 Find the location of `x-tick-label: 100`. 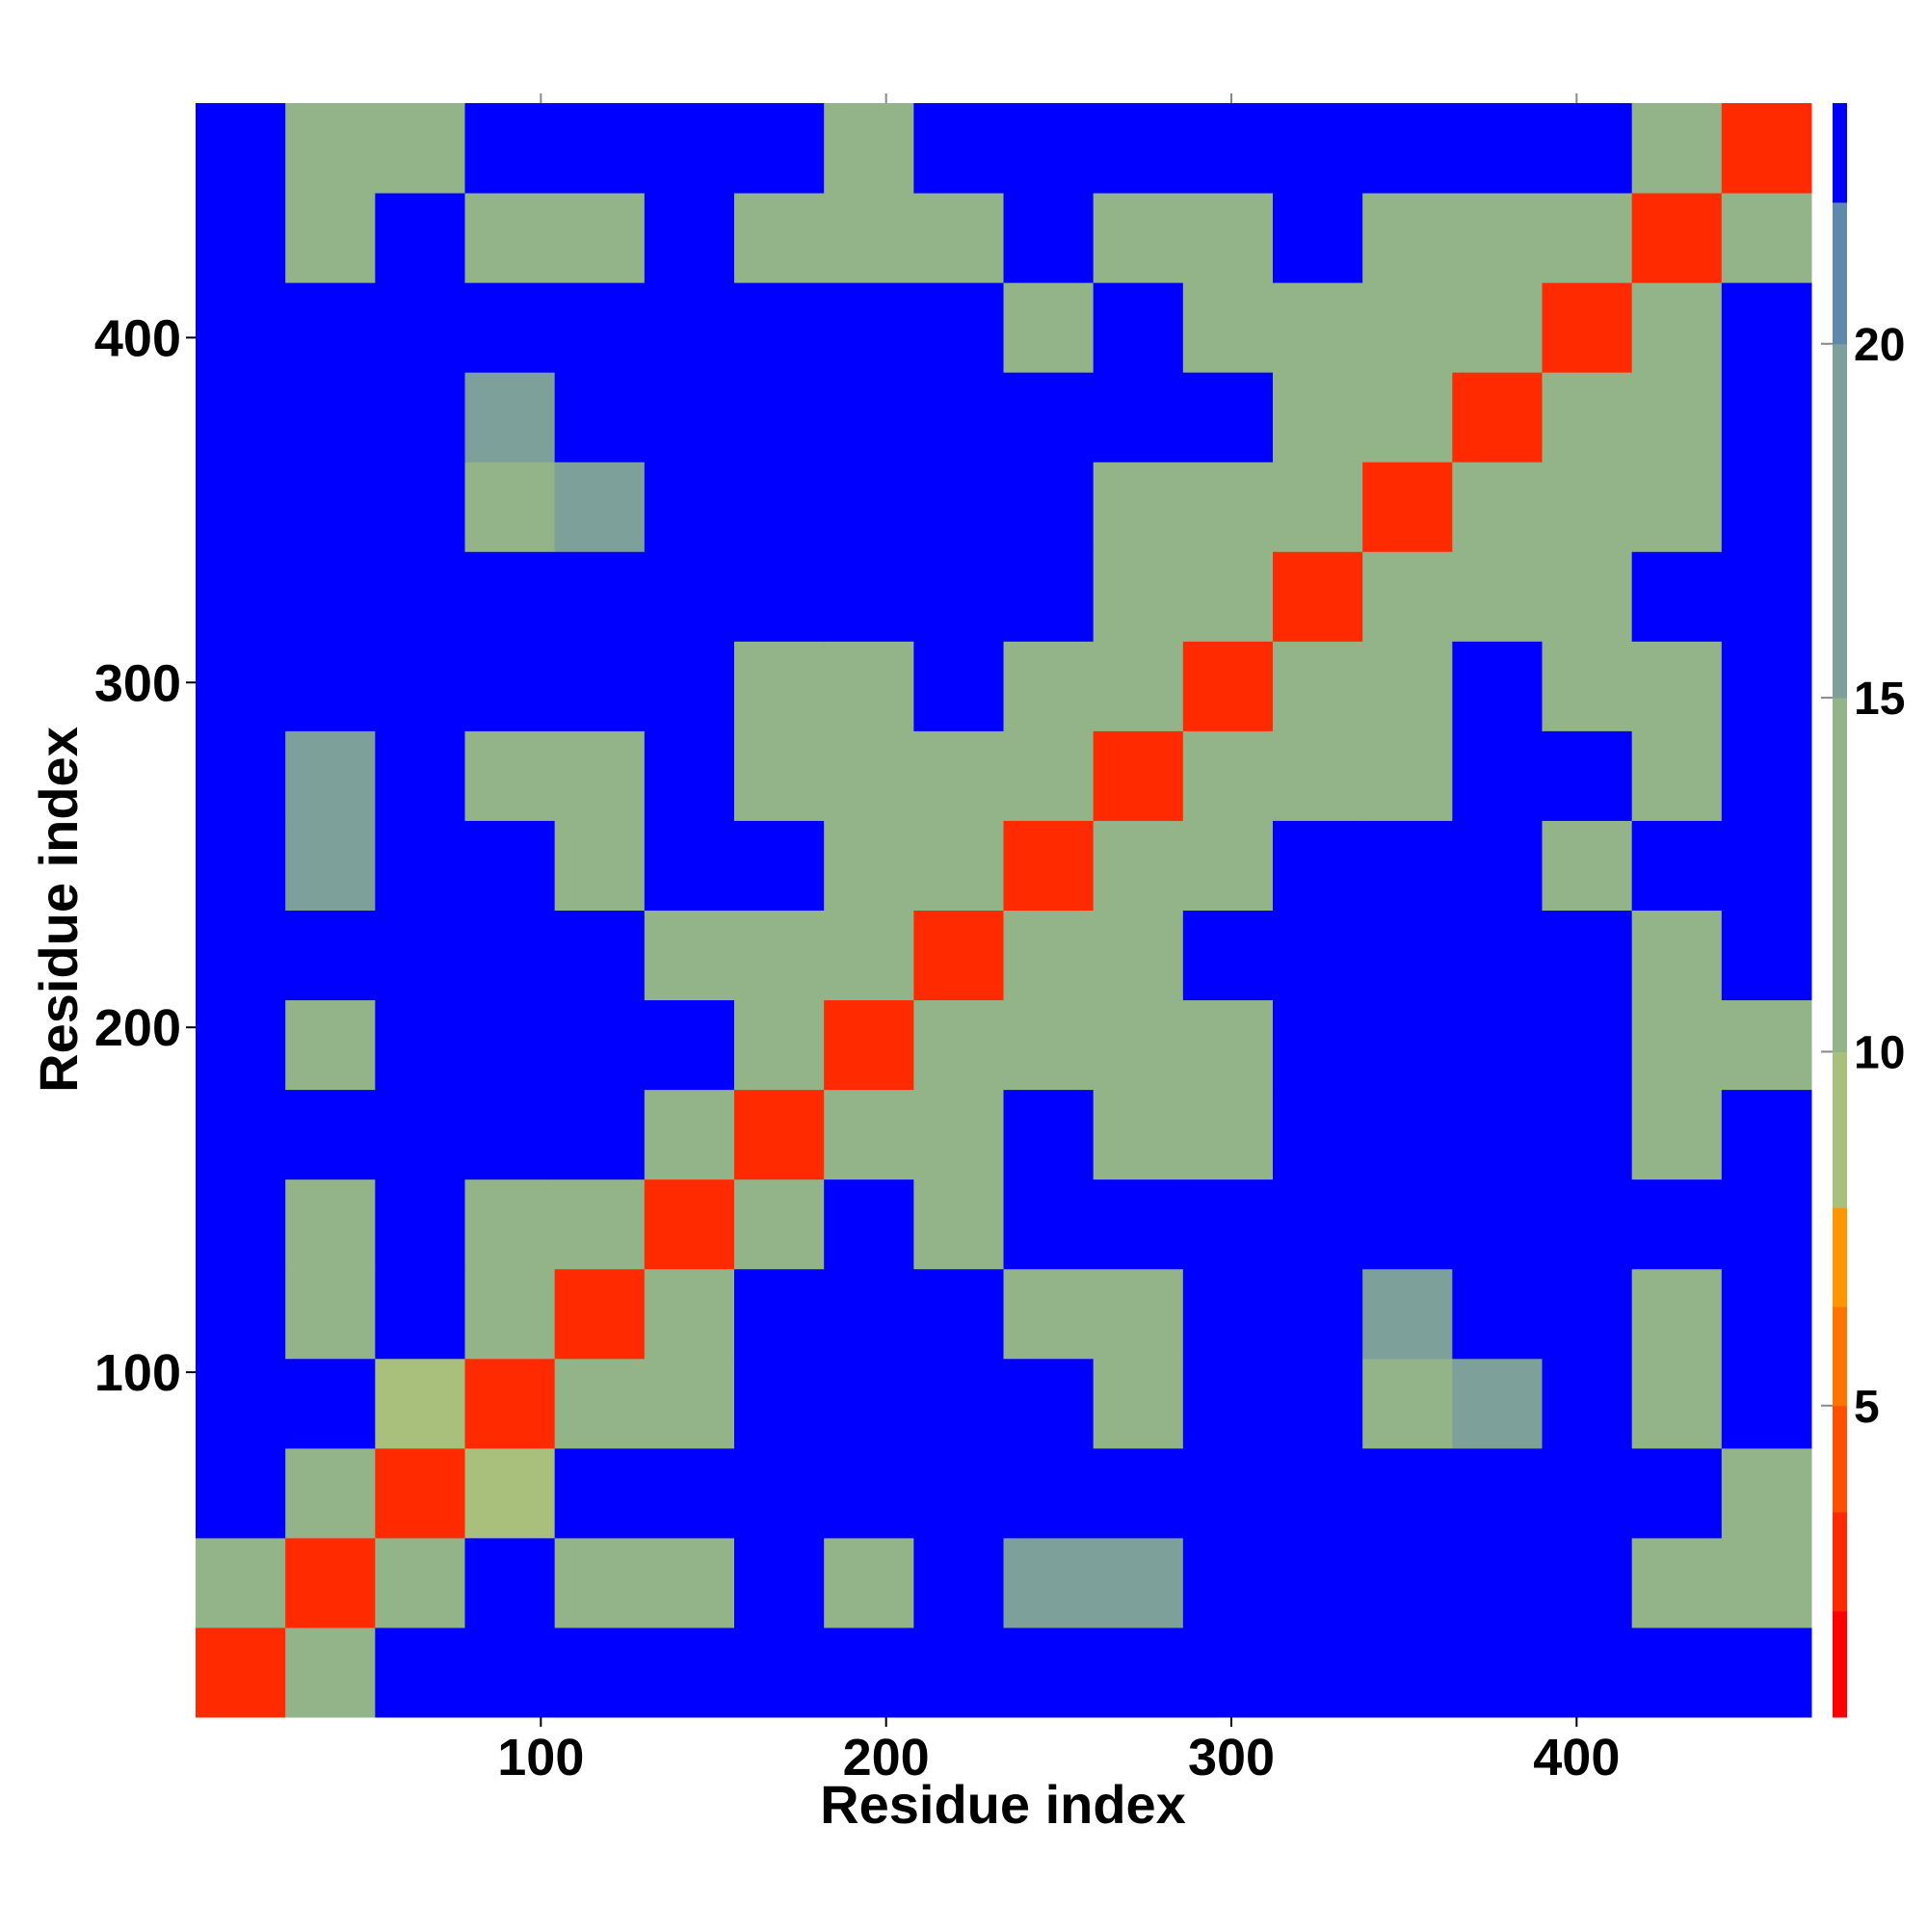

x-tick-label: 100 is located at coordinates (540, 1757).